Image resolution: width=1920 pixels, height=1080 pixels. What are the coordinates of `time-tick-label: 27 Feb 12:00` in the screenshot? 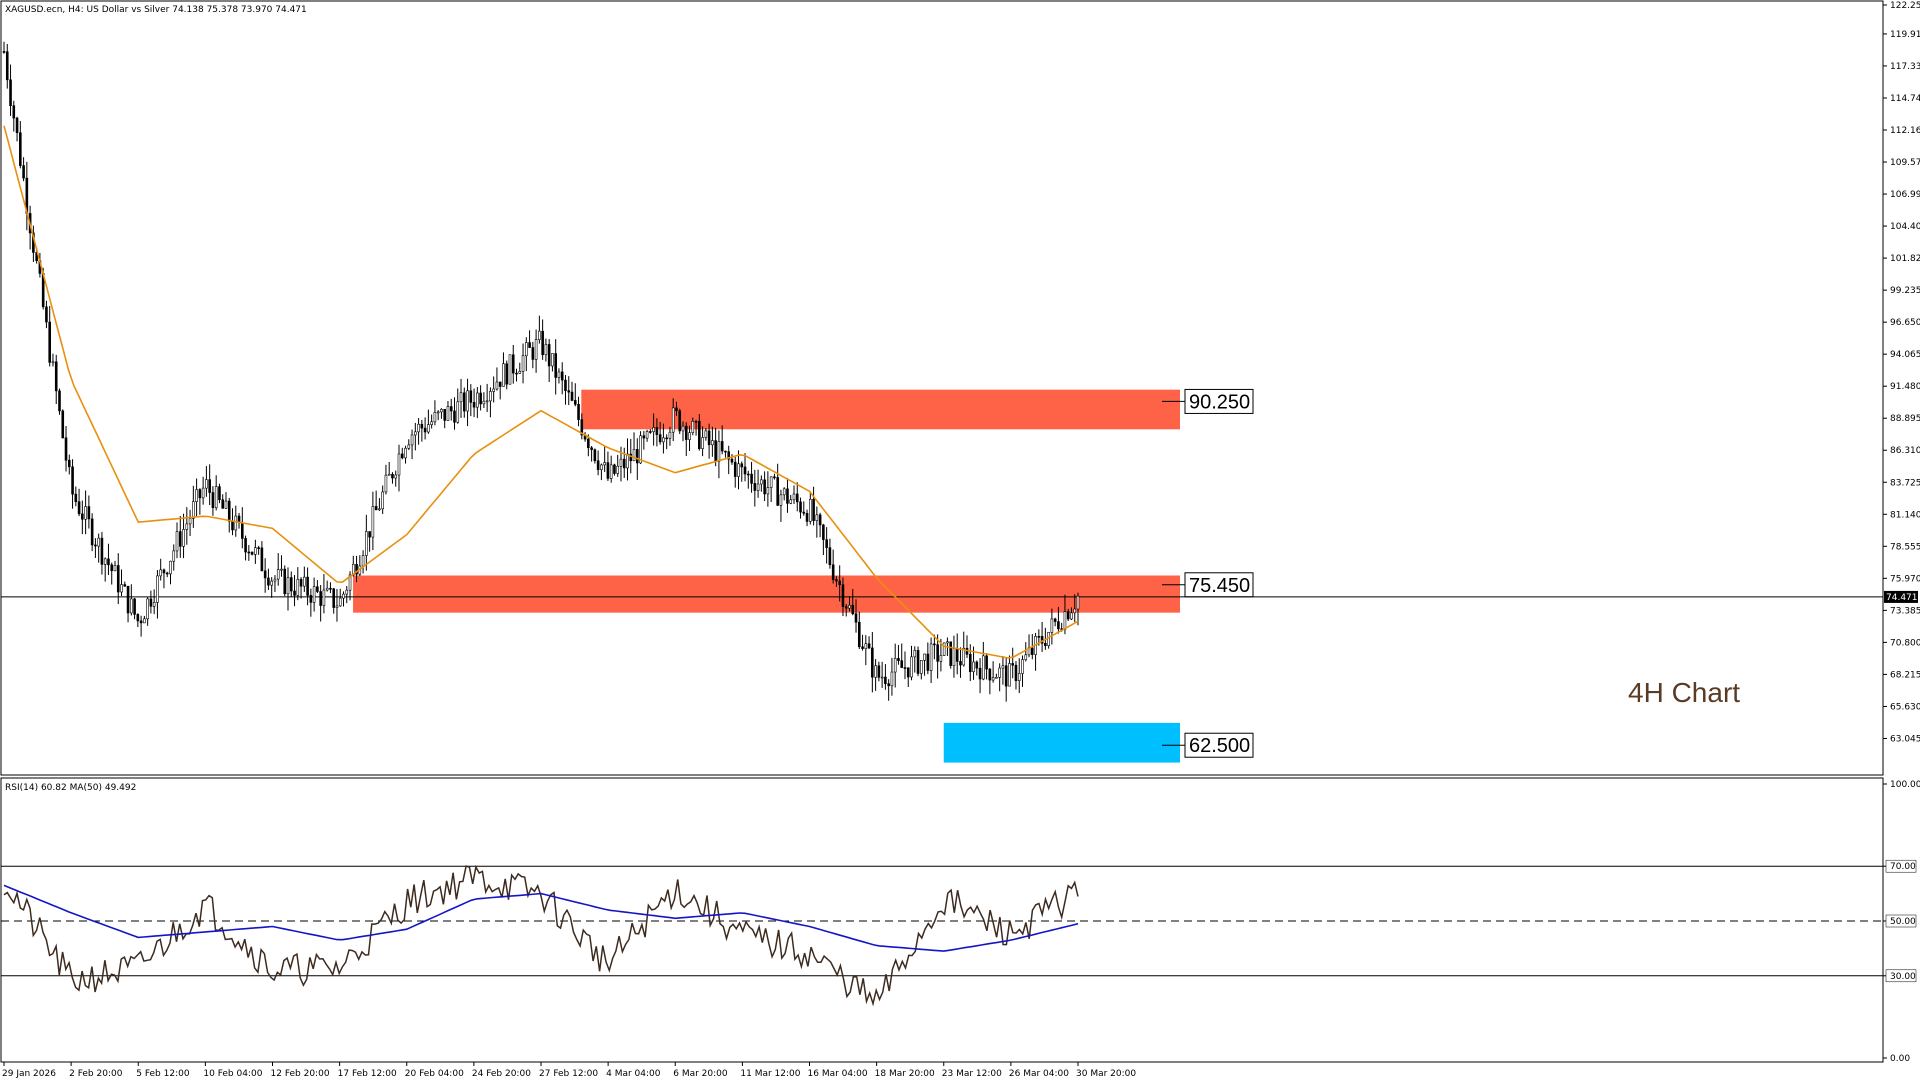 It's located at (568, 1074).